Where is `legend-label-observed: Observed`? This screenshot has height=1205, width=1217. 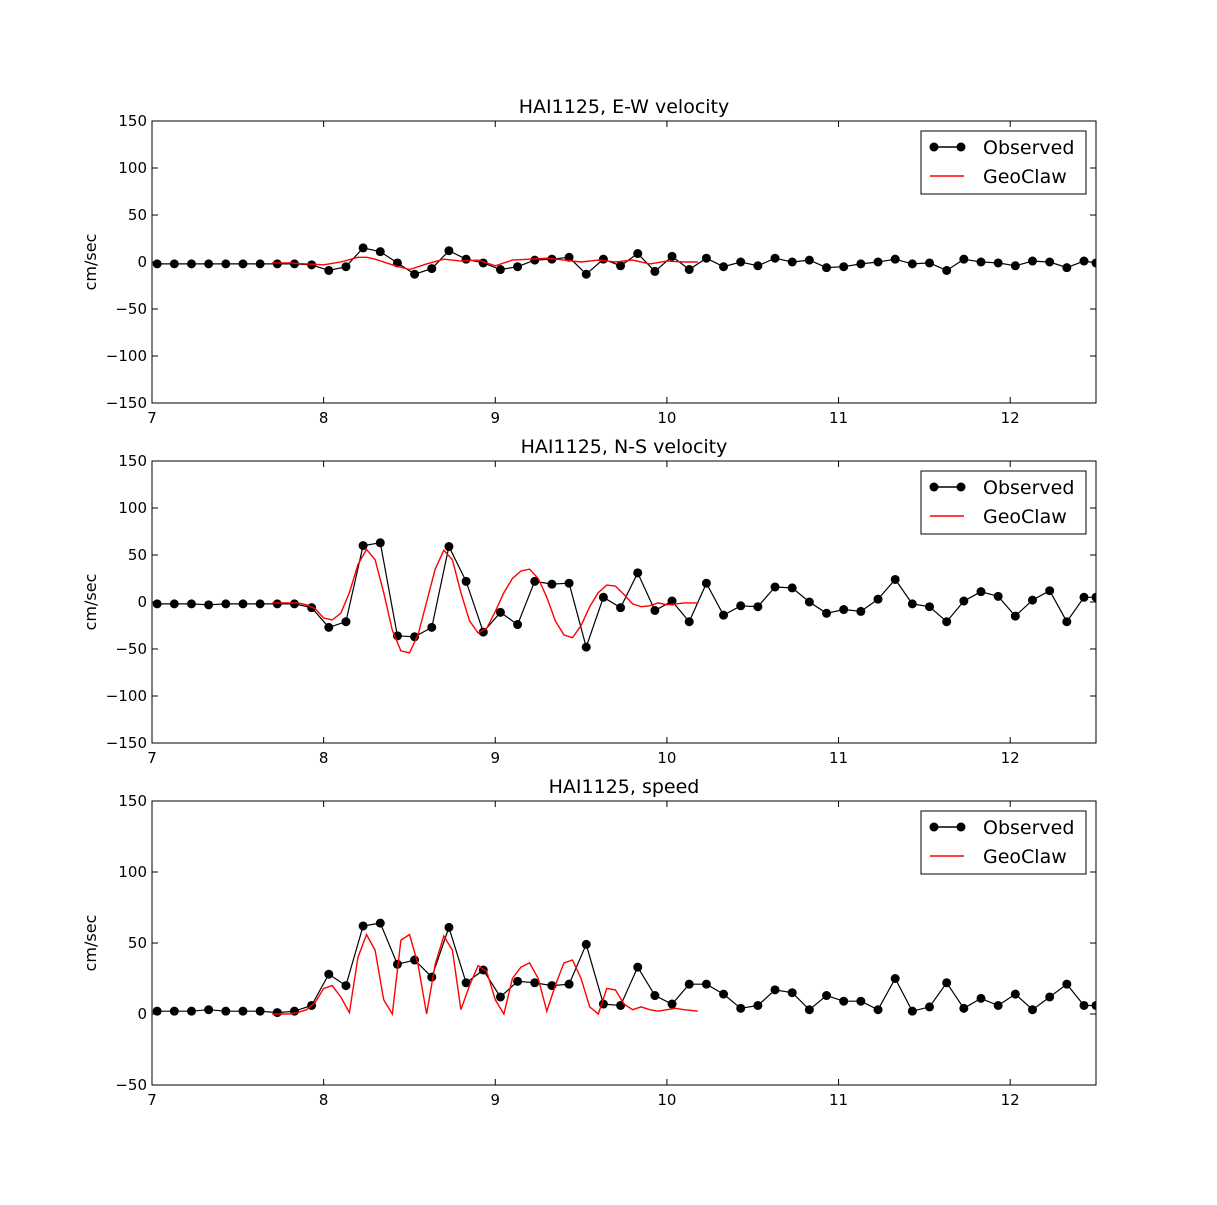
legend-label-observed: Observed is located at coordinates (1028, 828).